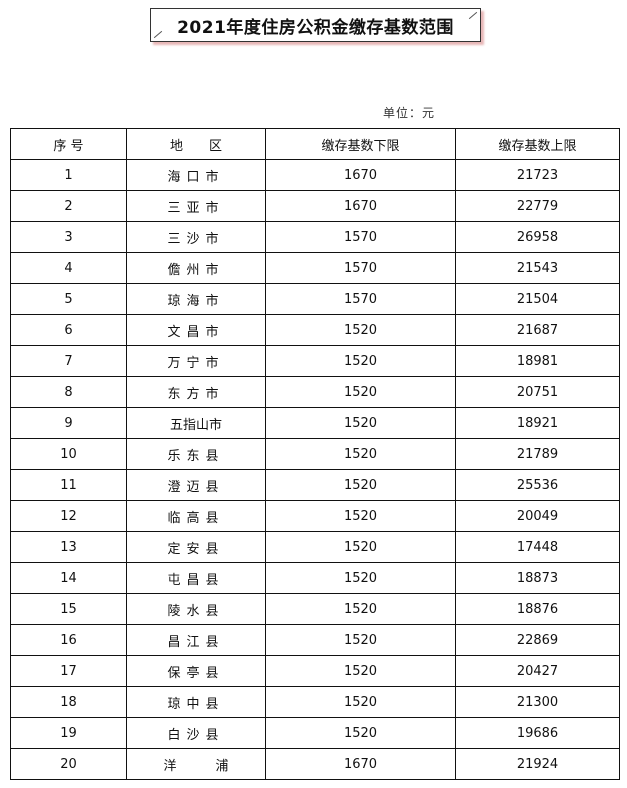 The image size is (627, 788). Describe the element at coordinates (537, 206) in the screenshot. I see `cell-upper-limit: 22779` at that location.